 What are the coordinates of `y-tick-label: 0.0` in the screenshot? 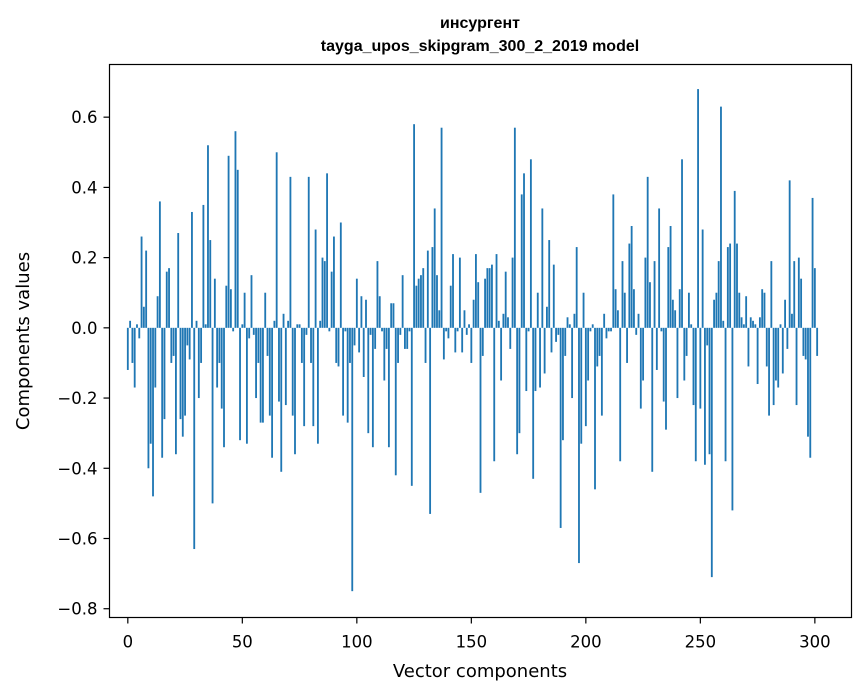 It's located at (84, 328).